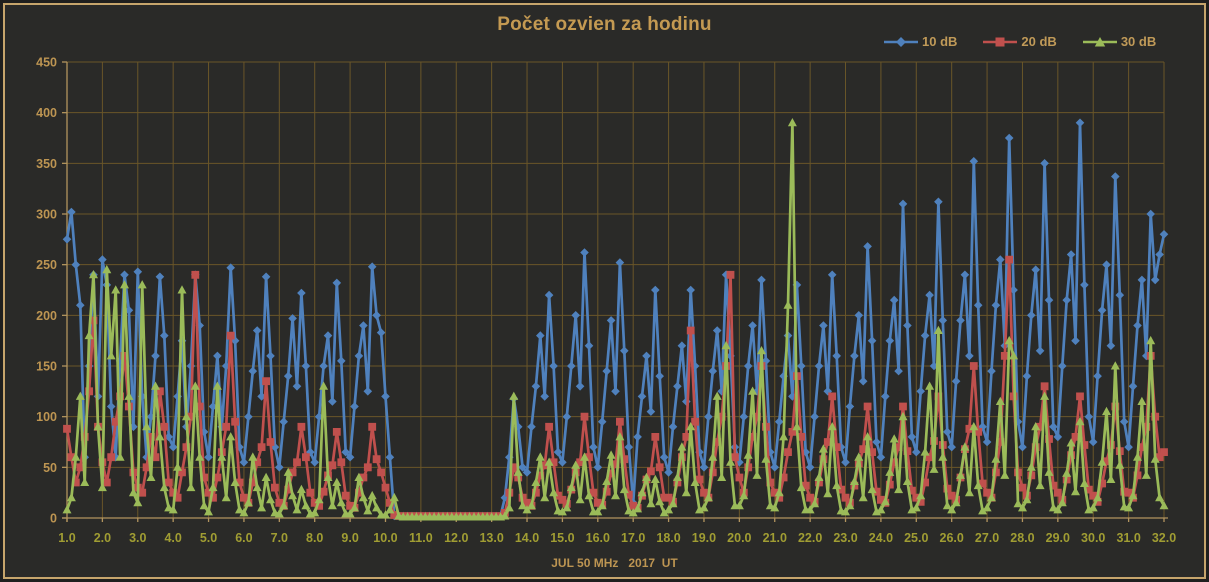 This screenshot has height=582, width=1209. Describe the element at coordinates (421, 538) in the screenshot. I see `svg-text: 11.0` at that location.